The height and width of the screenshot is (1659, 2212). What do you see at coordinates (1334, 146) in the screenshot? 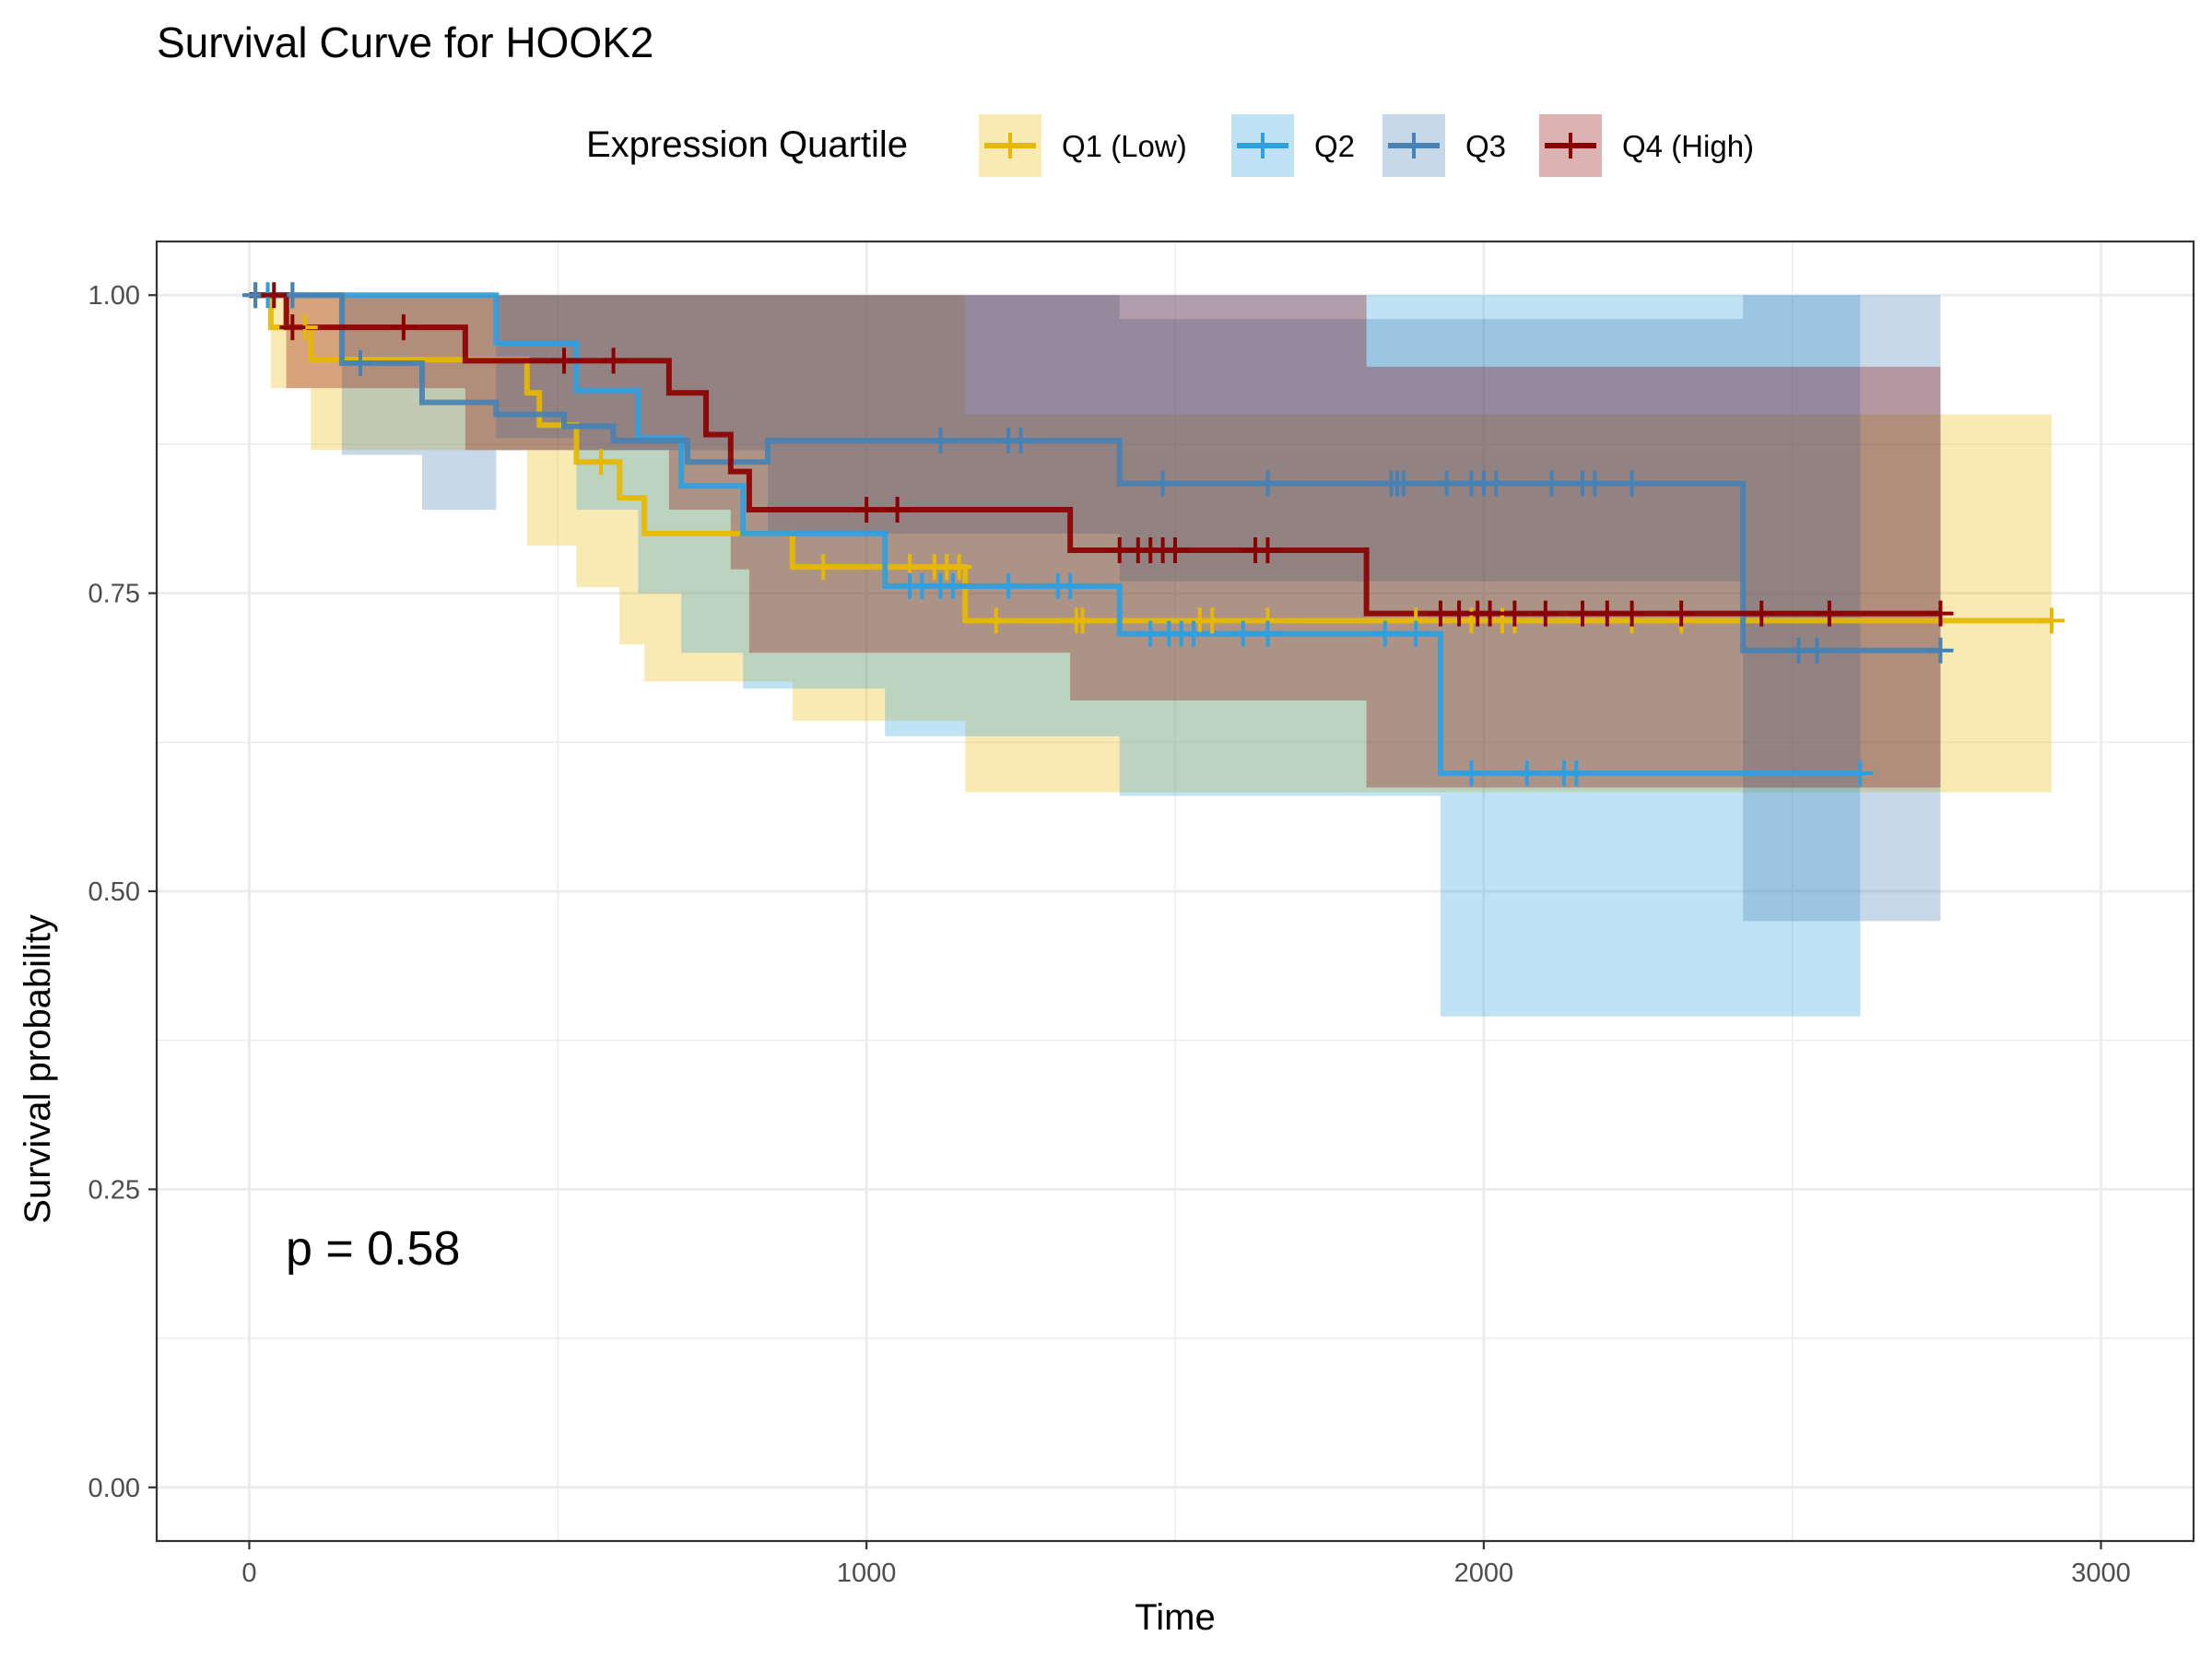
I see `legend-label-q2: Q2` at bounding box center [1334, 146].